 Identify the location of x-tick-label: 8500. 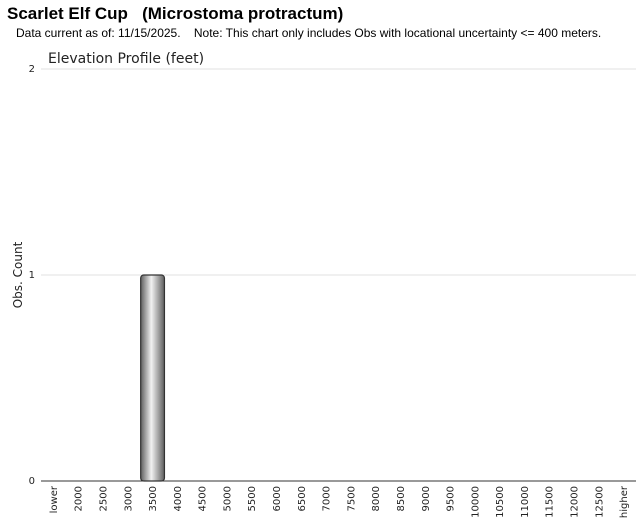
(401, 498).